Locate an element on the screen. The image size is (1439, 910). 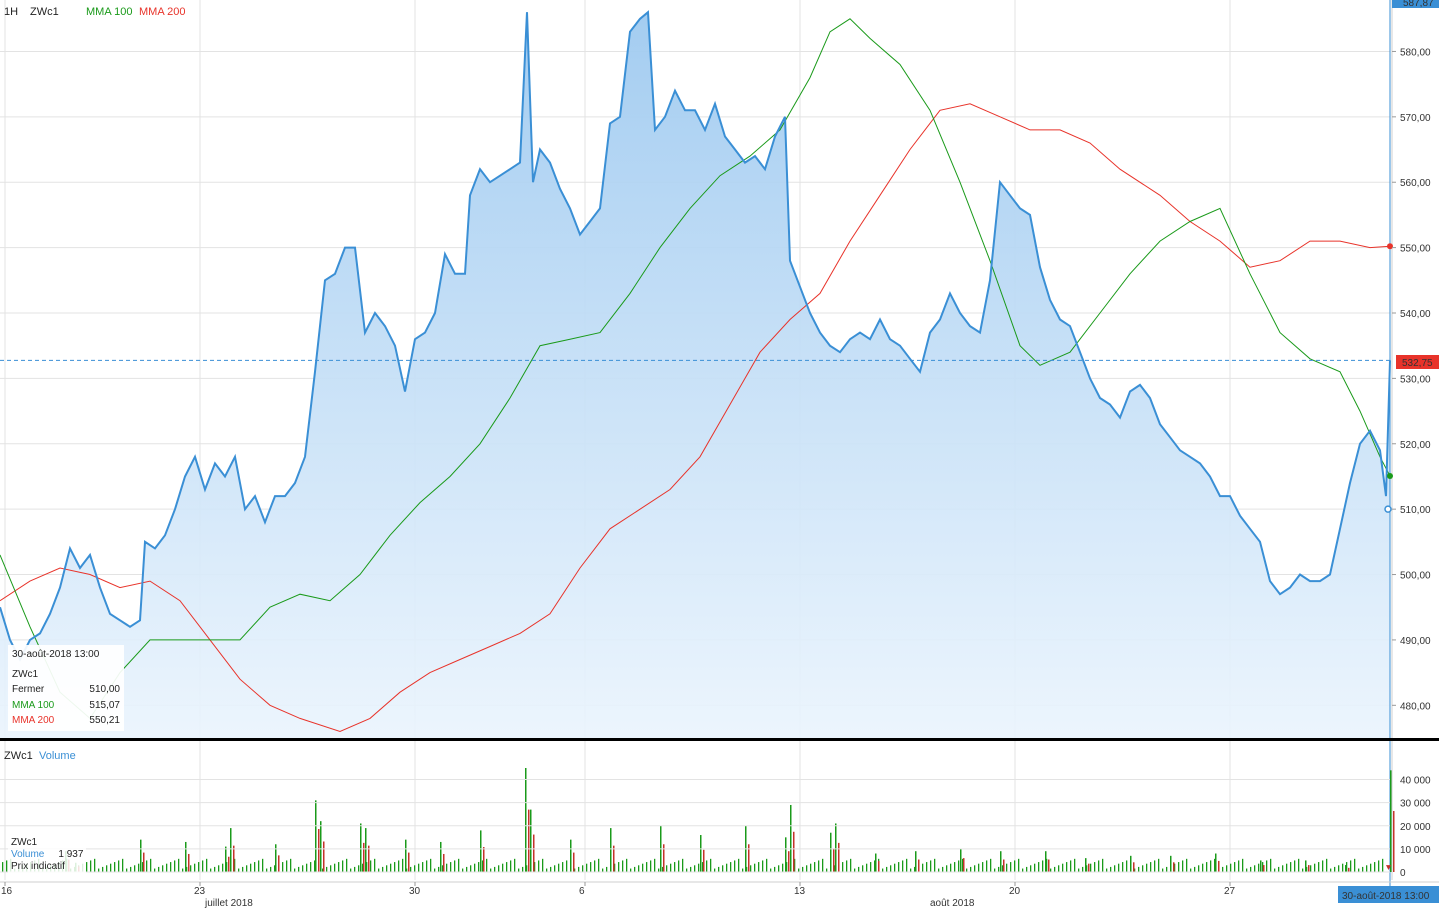
price-tick-label: 530,00 is located at coordinates (1415, 379).